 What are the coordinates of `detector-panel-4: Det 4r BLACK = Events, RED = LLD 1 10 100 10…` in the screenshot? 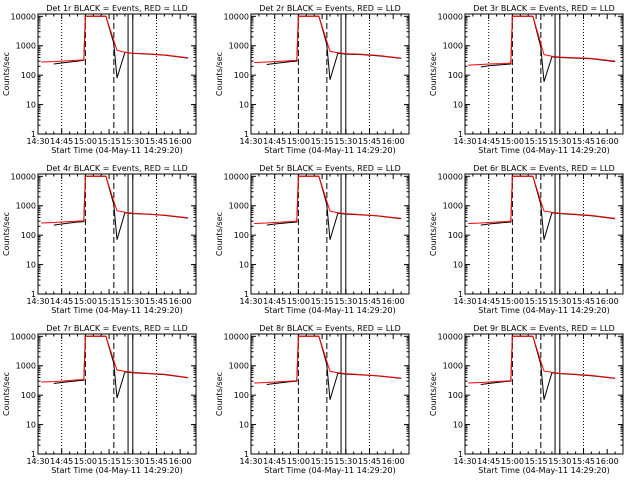 It's located at (99, 239).